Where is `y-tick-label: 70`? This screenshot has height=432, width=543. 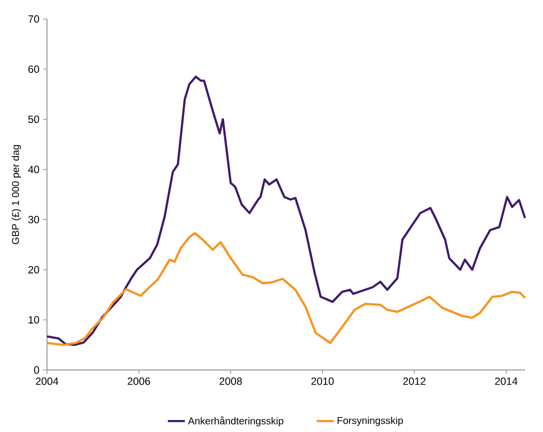 y-tick-label: 70 is located at coordinates (34, 19).